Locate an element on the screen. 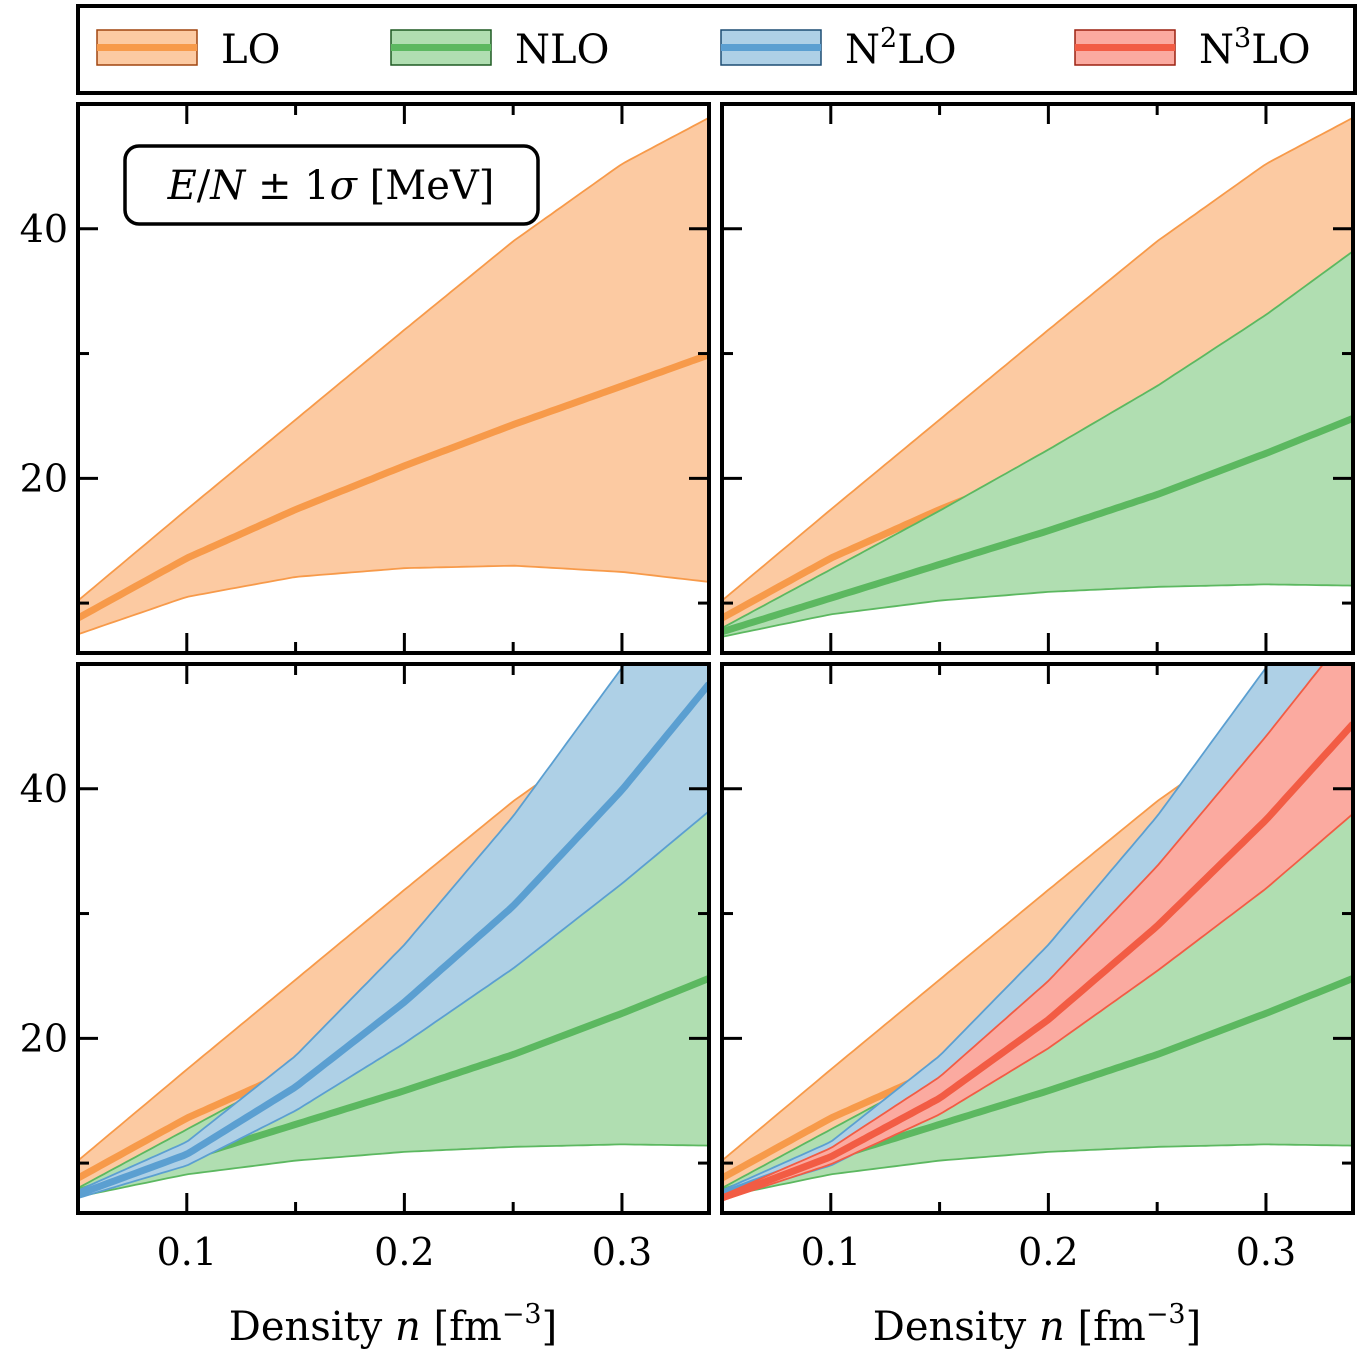  legend-label-base: NLO is located at coordinates (562, 50).